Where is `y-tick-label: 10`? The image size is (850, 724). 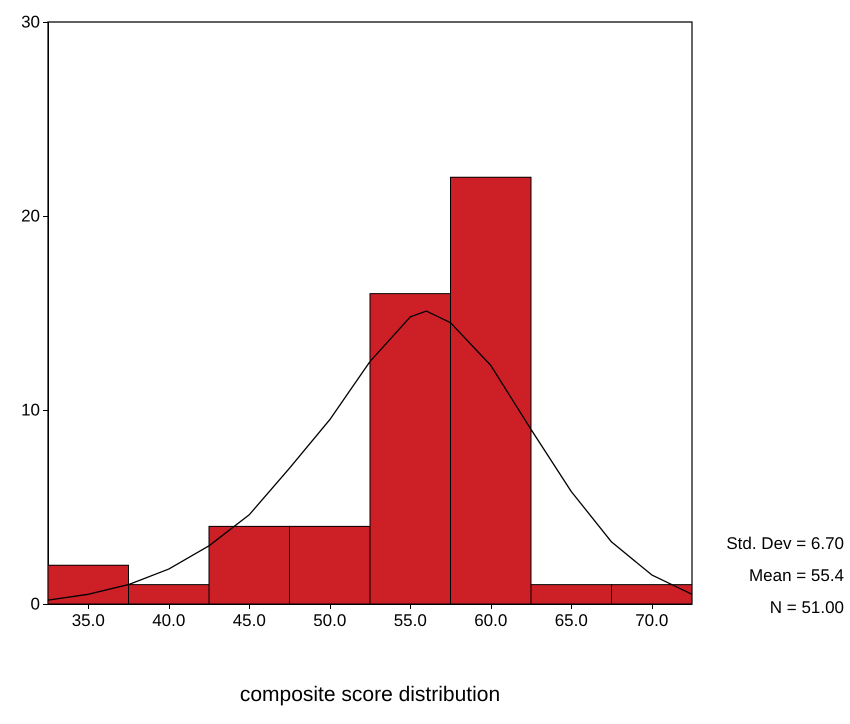 y-tick-label: 10 is located at coordinates (30, 410).